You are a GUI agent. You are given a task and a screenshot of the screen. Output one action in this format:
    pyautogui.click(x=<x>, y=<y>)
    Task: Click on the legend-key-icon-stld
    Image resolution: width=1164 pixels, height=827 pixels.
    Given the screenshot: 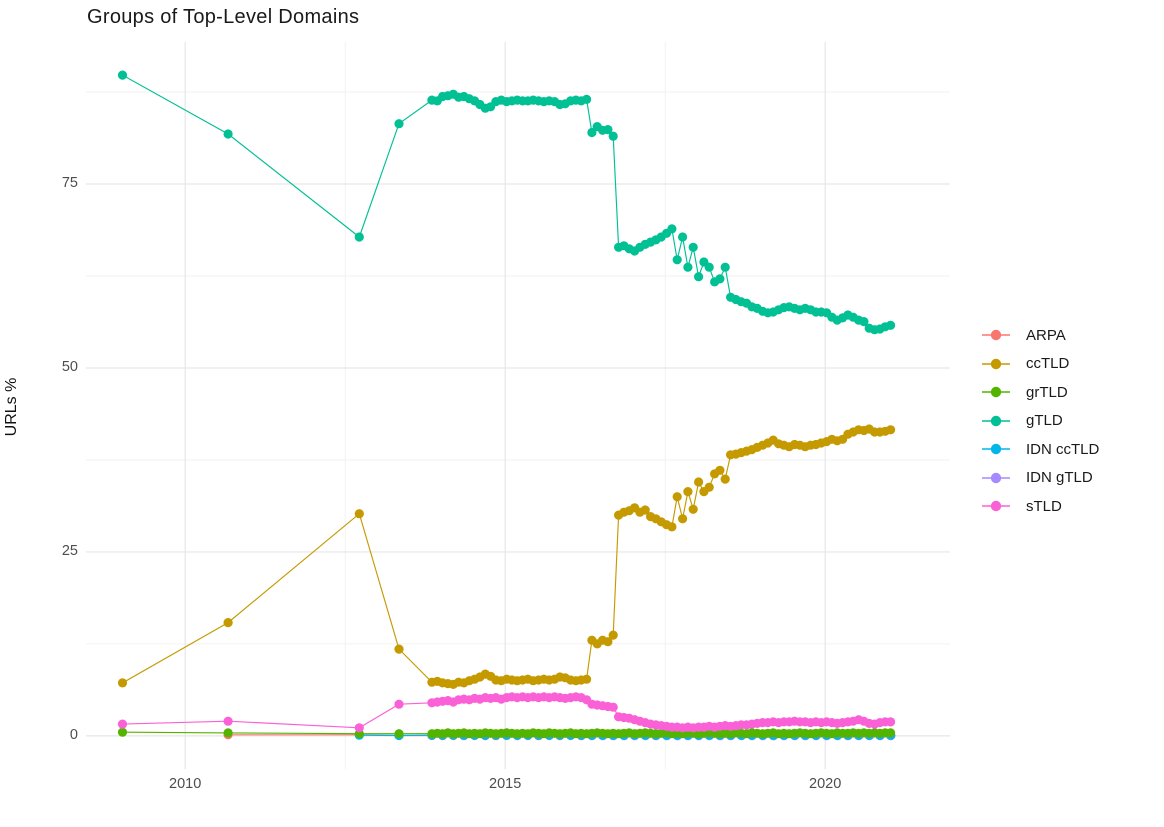 What is the action you would take?
    pyautogui.click(x=996, y=506)
    